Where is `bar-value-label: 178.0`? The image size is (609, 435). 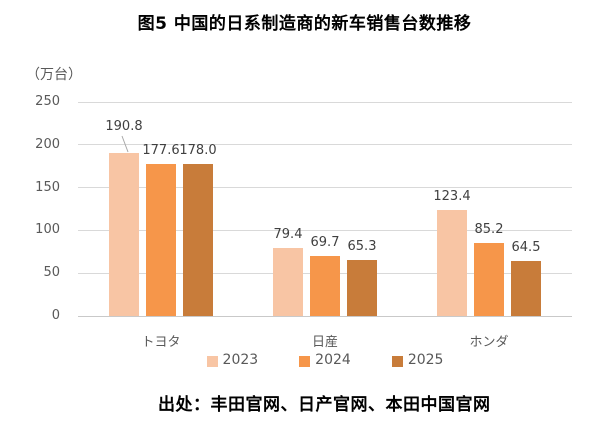
bar-value-label: 178.0 is located at coordinates (198, 150).